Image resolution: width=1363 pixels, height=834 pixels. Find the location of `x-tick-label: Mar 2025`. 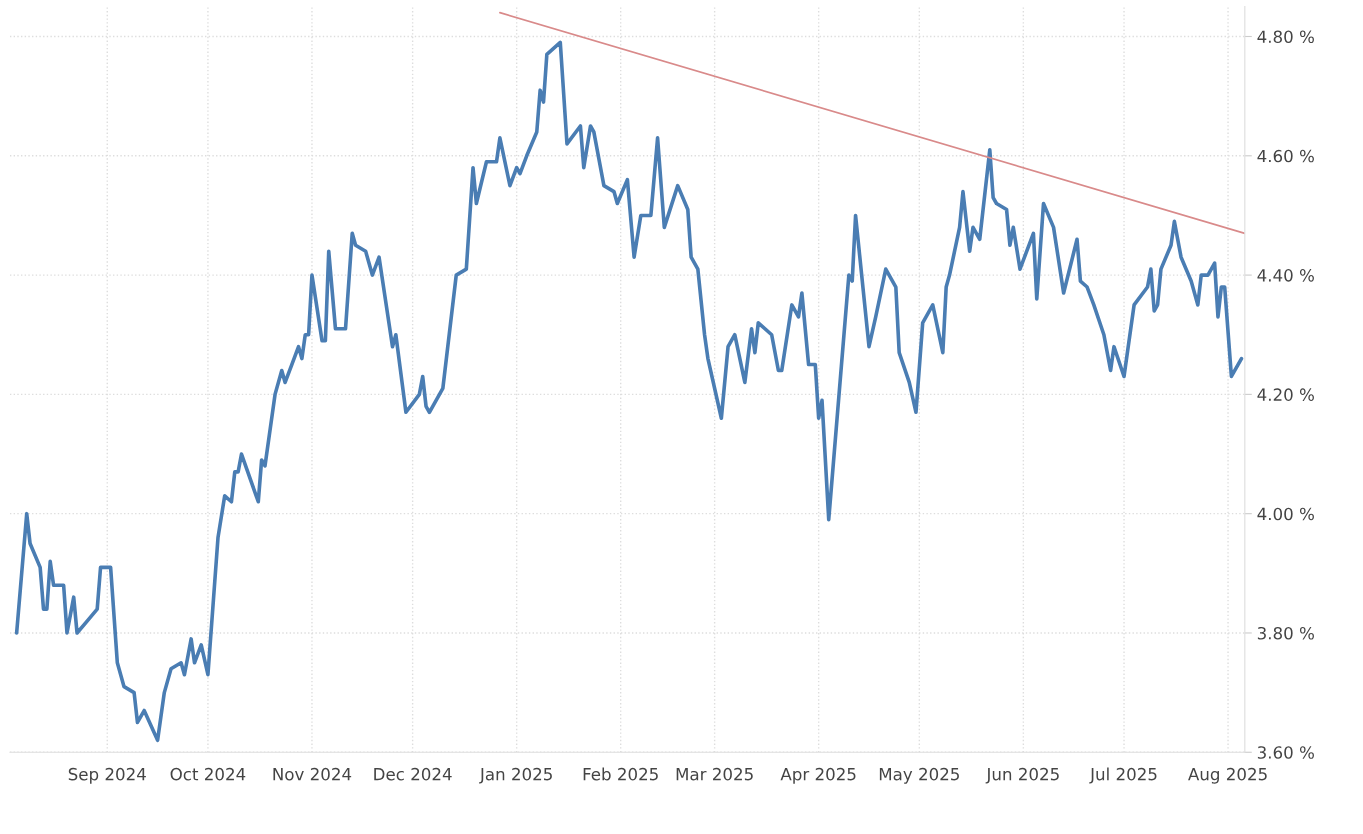

x-tick-label: Mar 2025 is located at coordinates (714, 774).